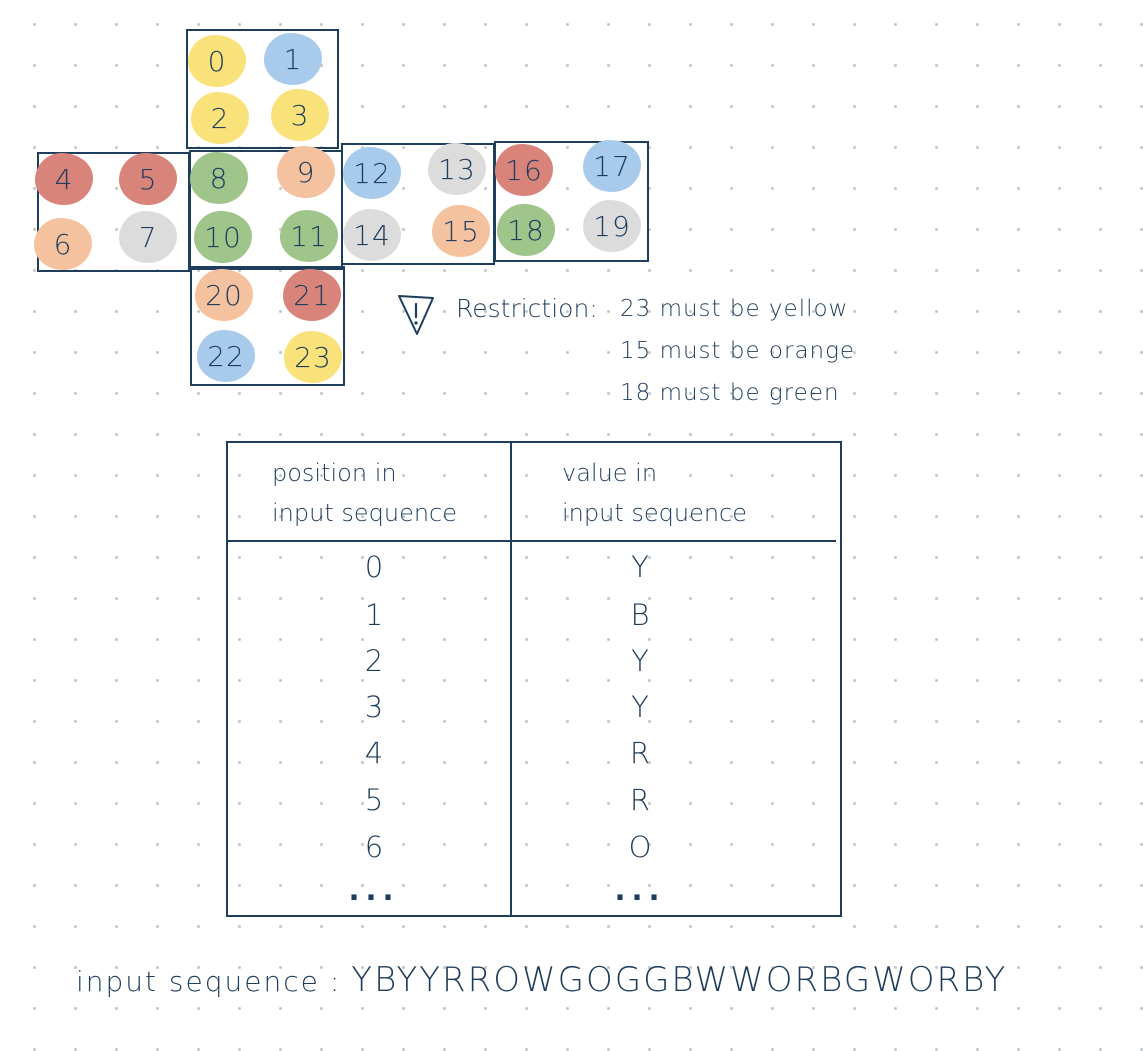 This screenshot has height=1051, width=1143. What do you see at coordinates (374, 707) in the screenshot?
I see `table-cell-position: 3` at bounding box center [374, 707].